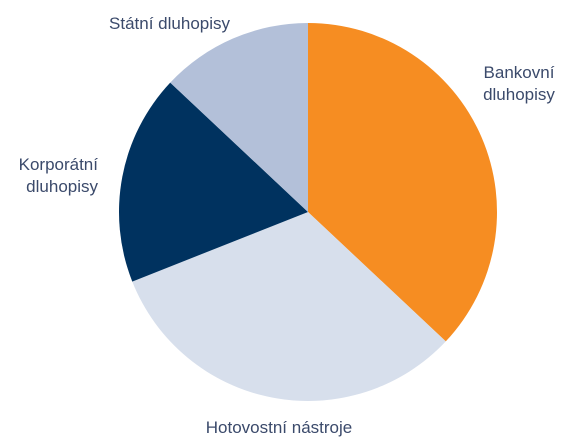 This screenshot has height=441, width=563. I want to click on slice-label-bankovni-dluhopisy: Bankovní dluhopisy, so click(519, 83).